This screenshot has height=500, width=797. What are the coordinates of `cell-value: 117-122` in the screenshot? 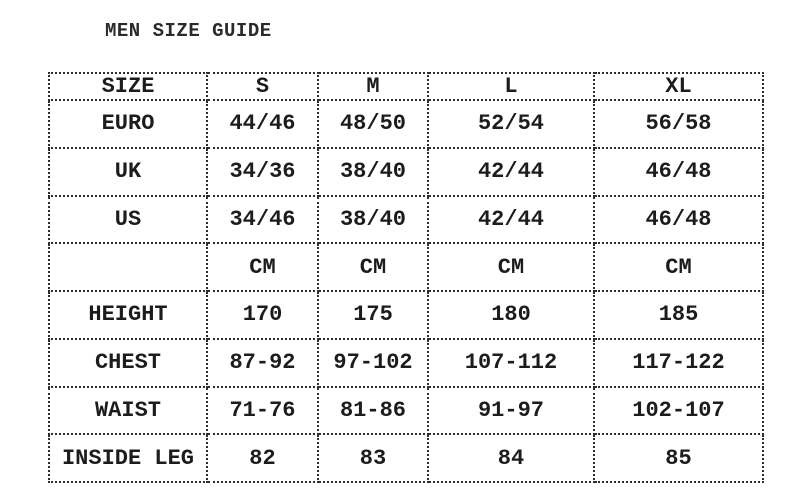 It's located at (678, 362).